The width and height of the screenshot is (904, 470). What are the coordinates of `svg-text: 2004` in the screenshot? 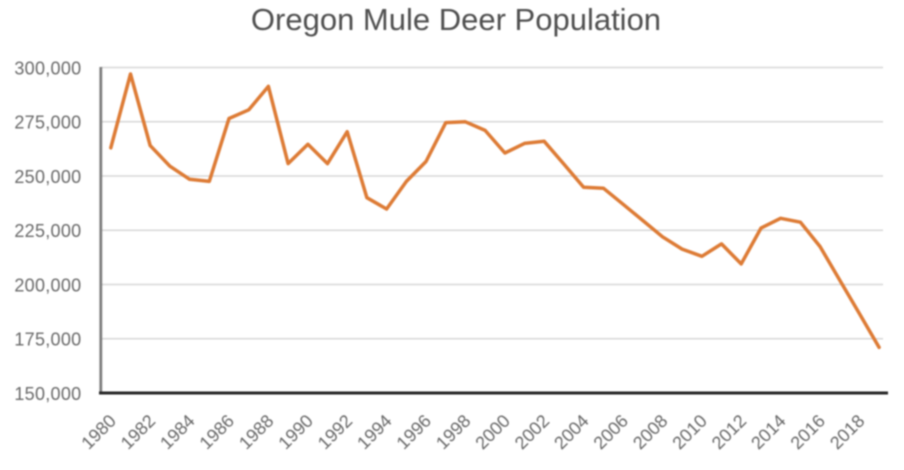 It's located at (571, 432).